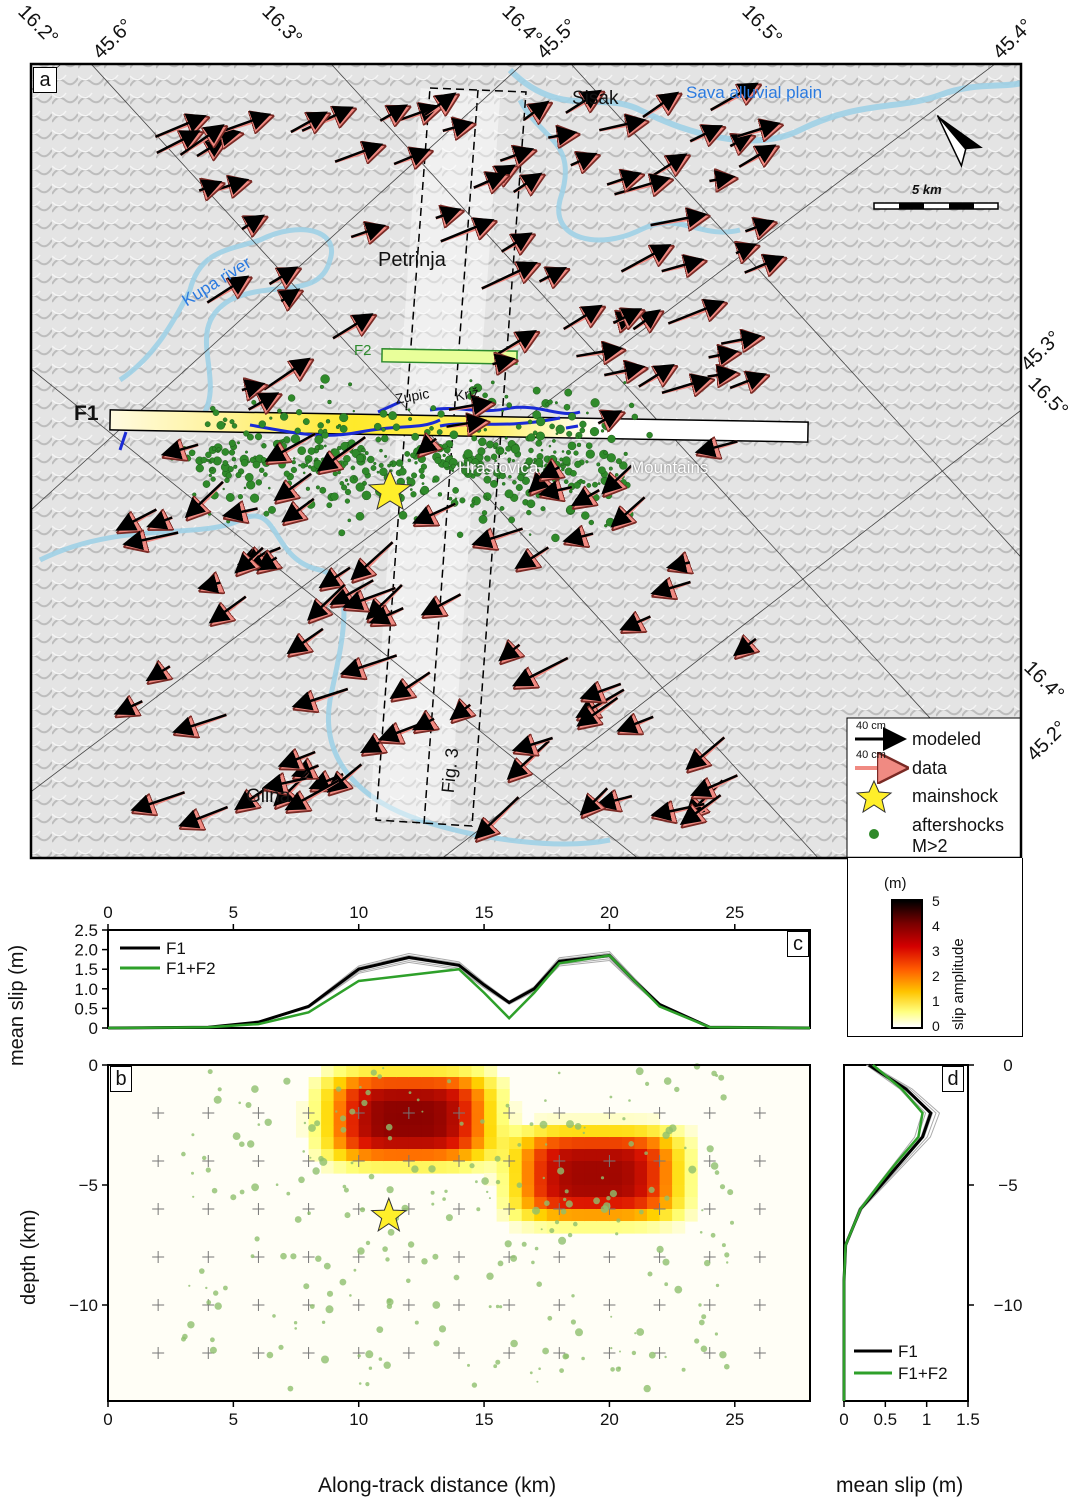 The image size is (1084, 1506). I want to click on chart-c-xtick-label: 5, so click(233, 912).